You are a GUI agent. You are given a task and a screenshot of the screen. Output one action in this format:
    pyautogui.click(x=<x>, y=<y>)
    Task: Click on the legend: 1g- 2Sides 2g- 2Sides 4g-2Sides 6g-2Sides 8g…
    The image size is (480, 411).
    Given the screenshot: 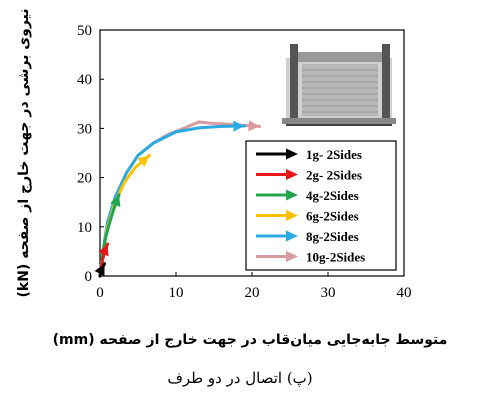 What is the action you would take?
    pyautogui.click(x=321, y=205)
    